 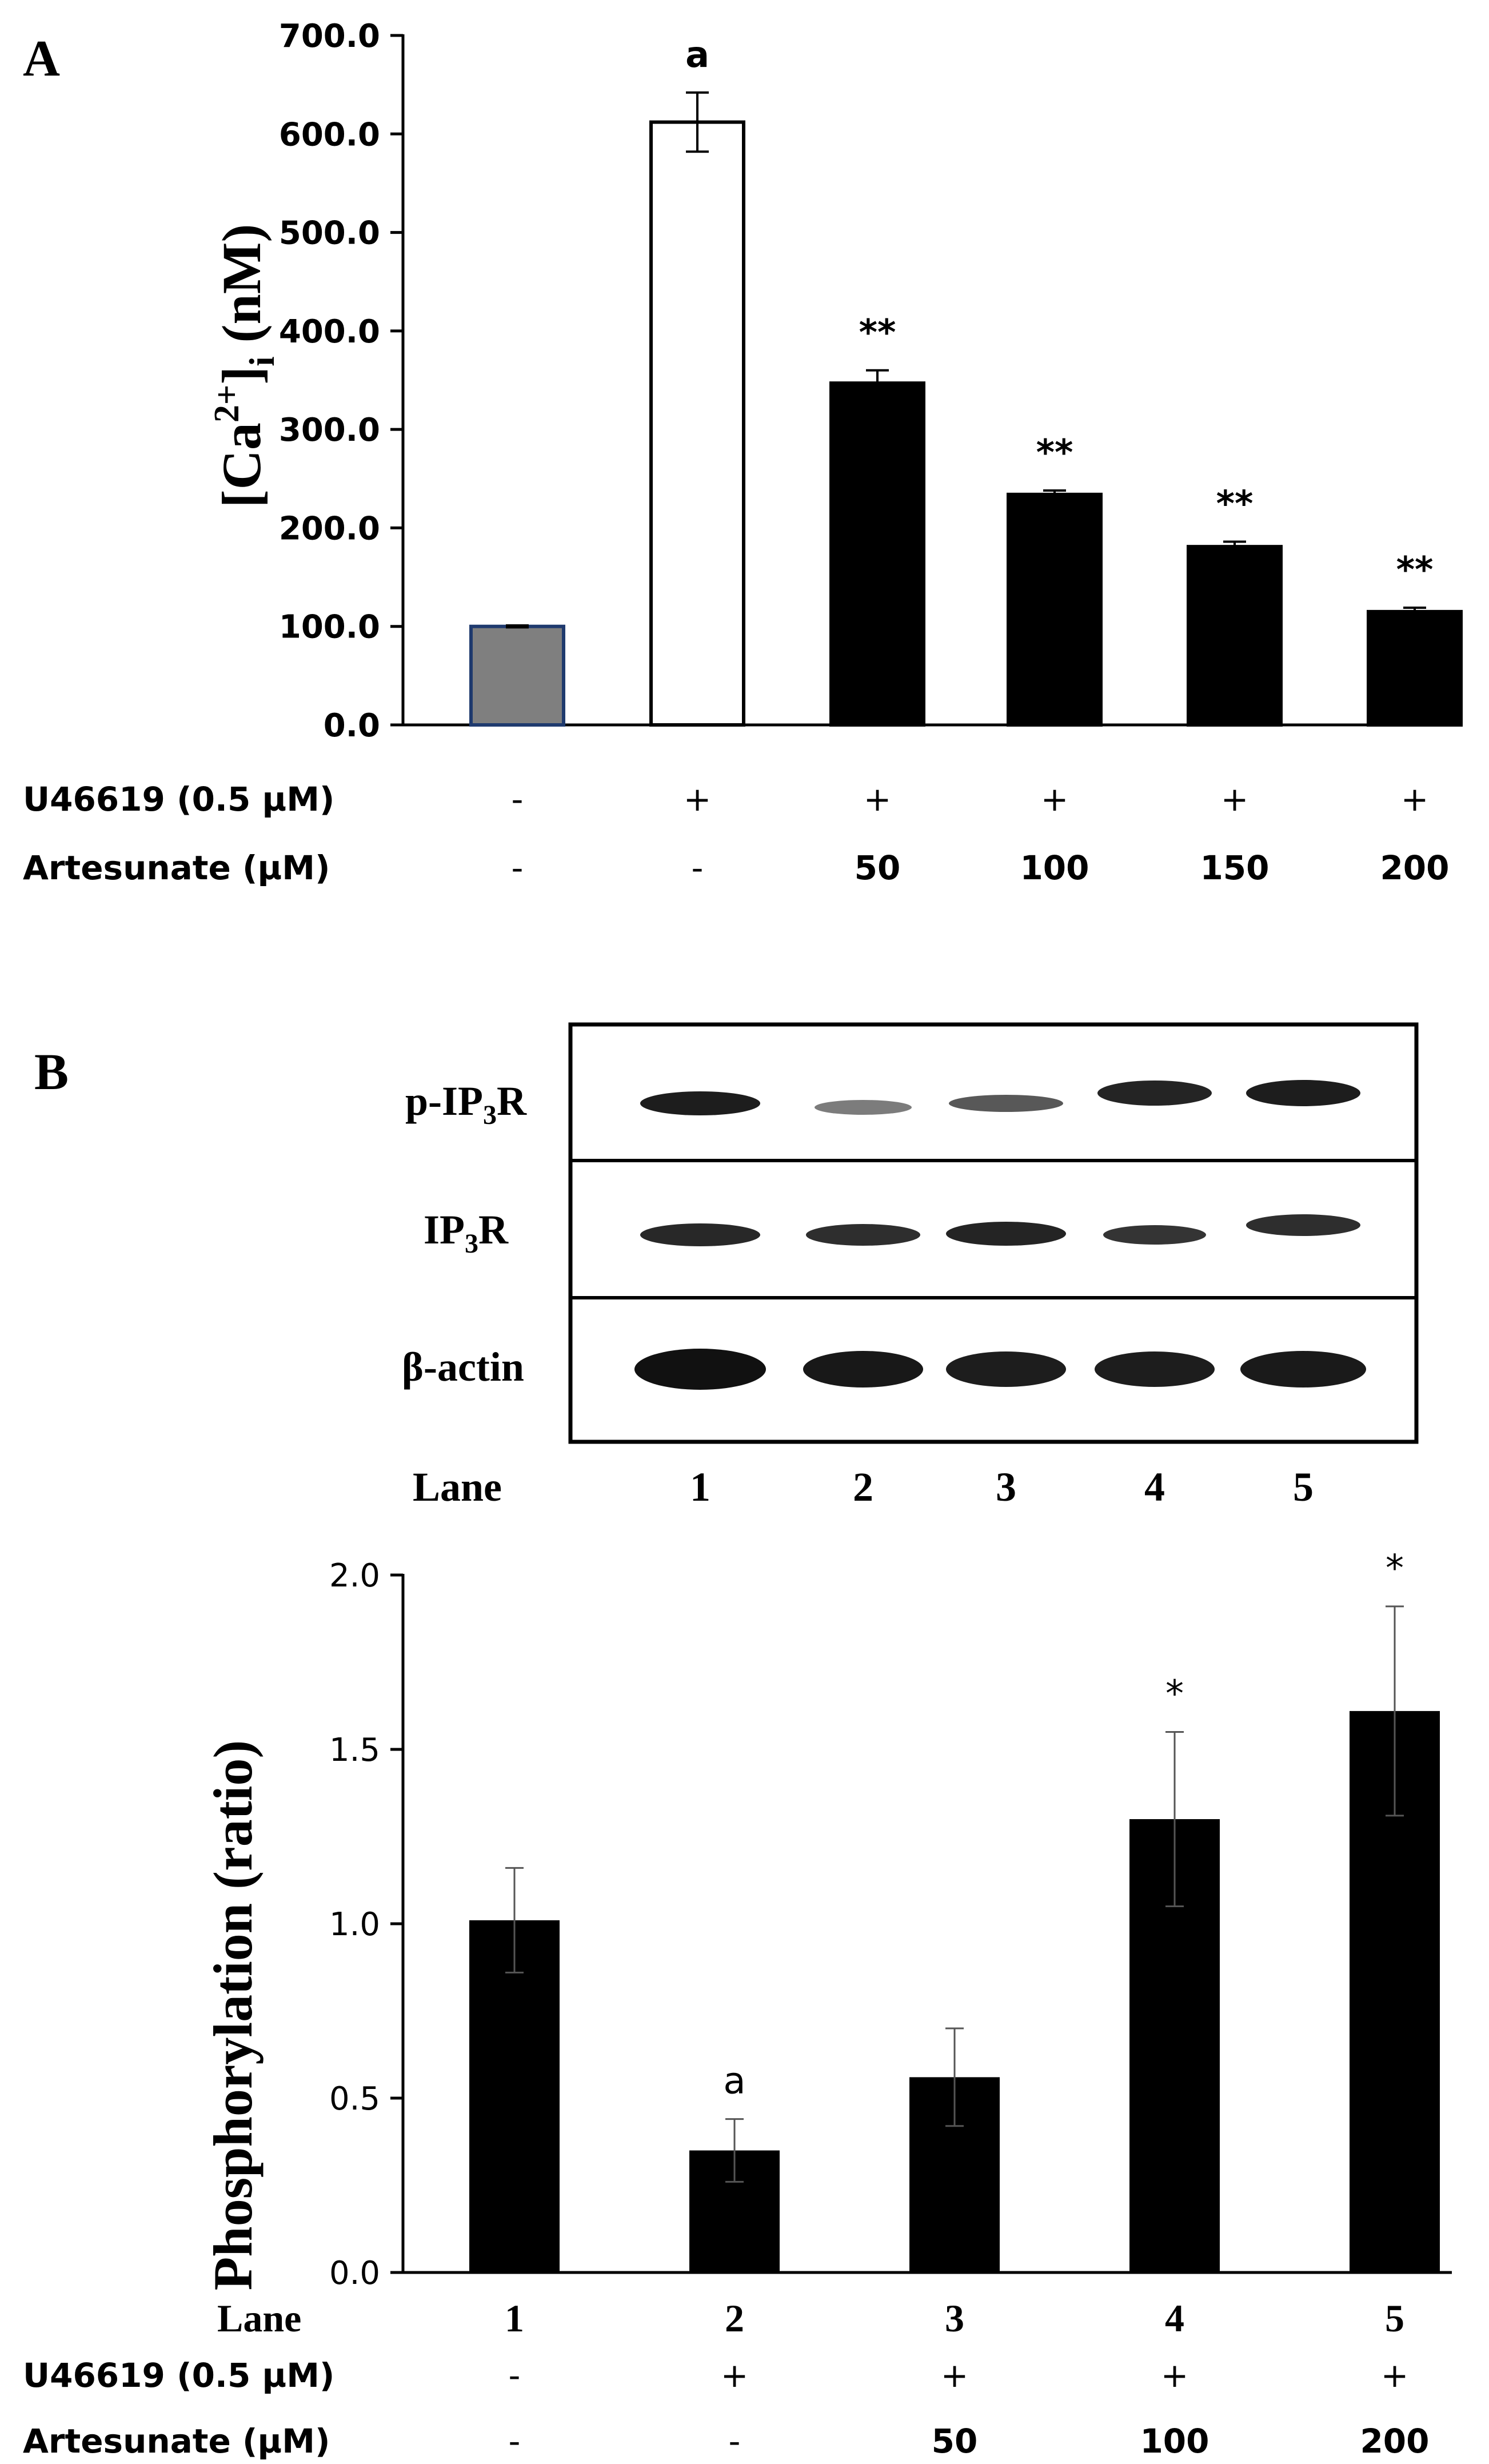 I want to click on western-blot: p-IP3R IP3R β-actin Lane 1 2 3 4 5, so click(x=910, y=1266).